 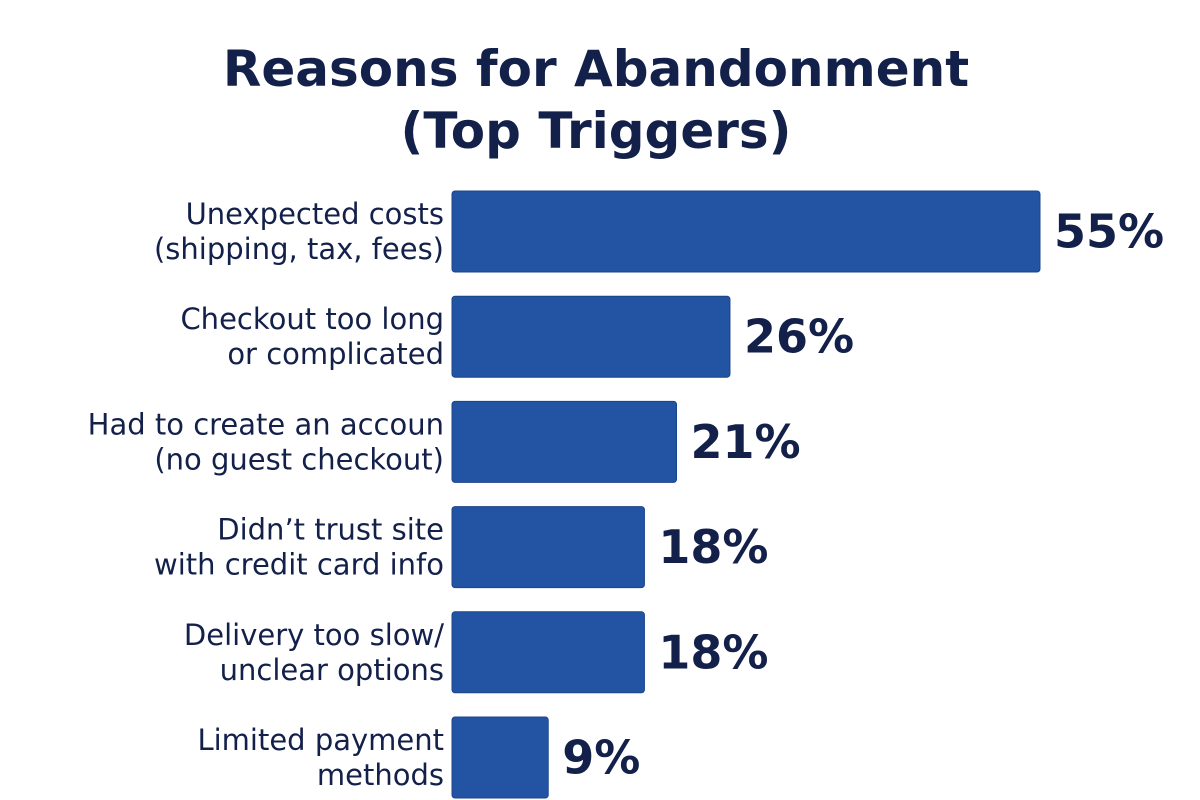 I want to click on value-label-1: 26%, so click(x=799, y=337).